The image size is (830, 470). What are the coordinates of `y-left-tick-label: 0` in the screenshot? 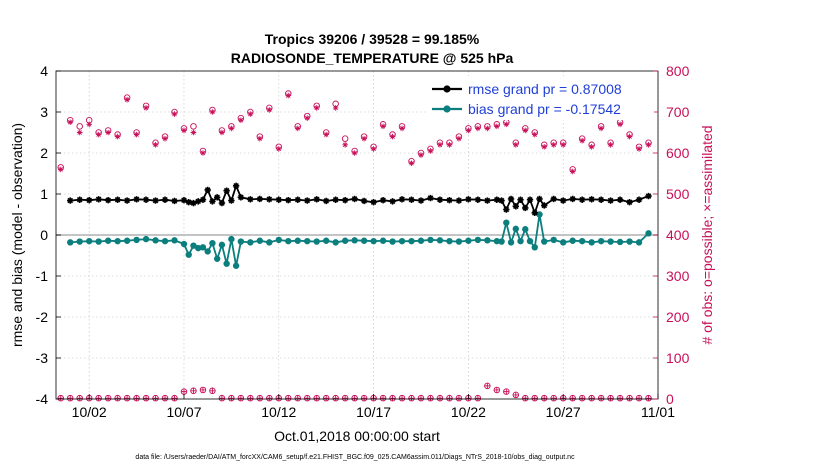 It's located at (44, 235).